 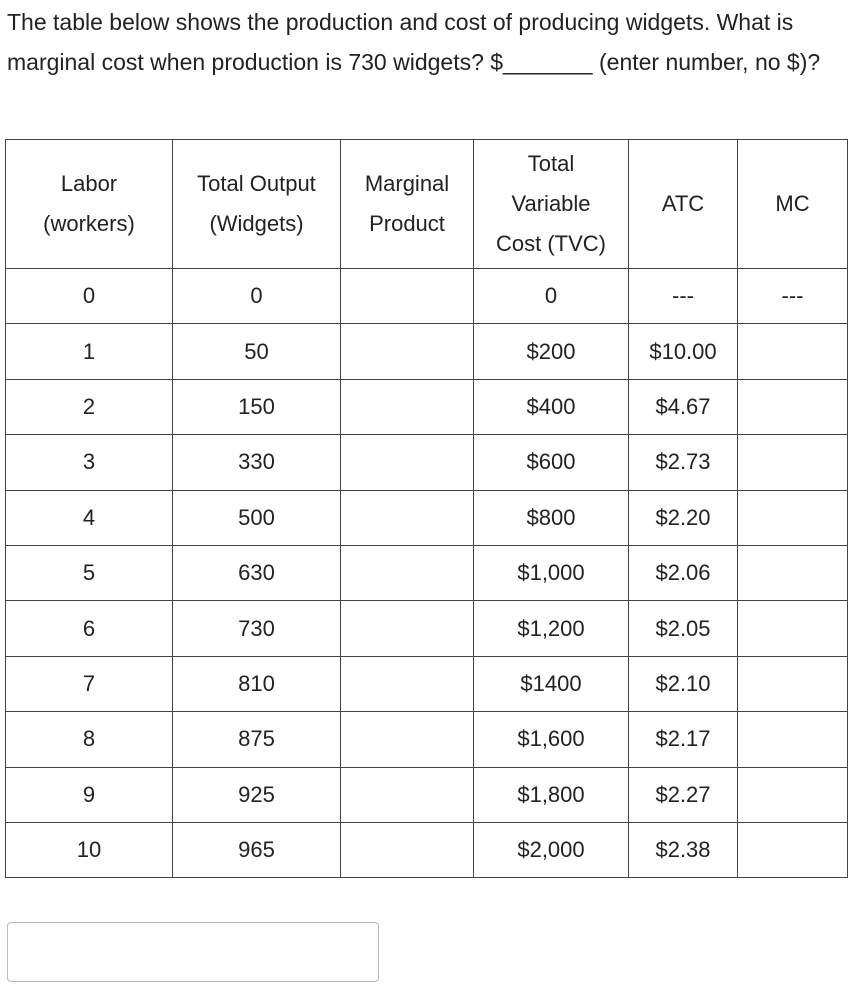 I want to click on column-header: Labor (workers), so click(x=89, y=204).